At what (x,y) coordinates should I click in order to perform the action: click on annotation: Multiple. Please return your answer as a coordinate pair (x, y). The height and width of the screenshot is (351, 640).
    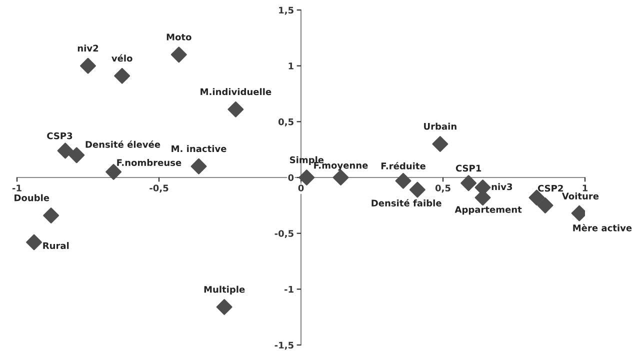
    Looking at the image, I should click on (224, 290).